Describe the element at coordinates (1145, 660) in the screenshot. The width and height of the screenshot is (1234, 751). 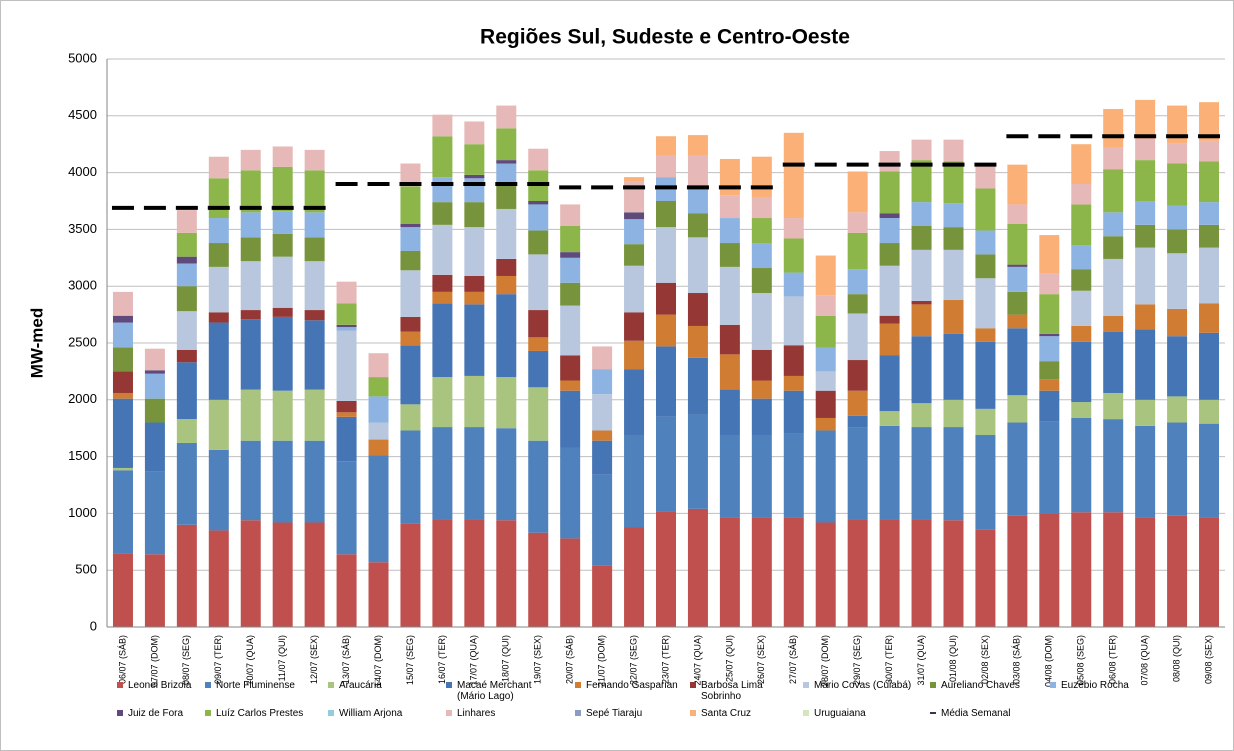
I see `x-tick-label: 07/08 (QUA)` at that location.